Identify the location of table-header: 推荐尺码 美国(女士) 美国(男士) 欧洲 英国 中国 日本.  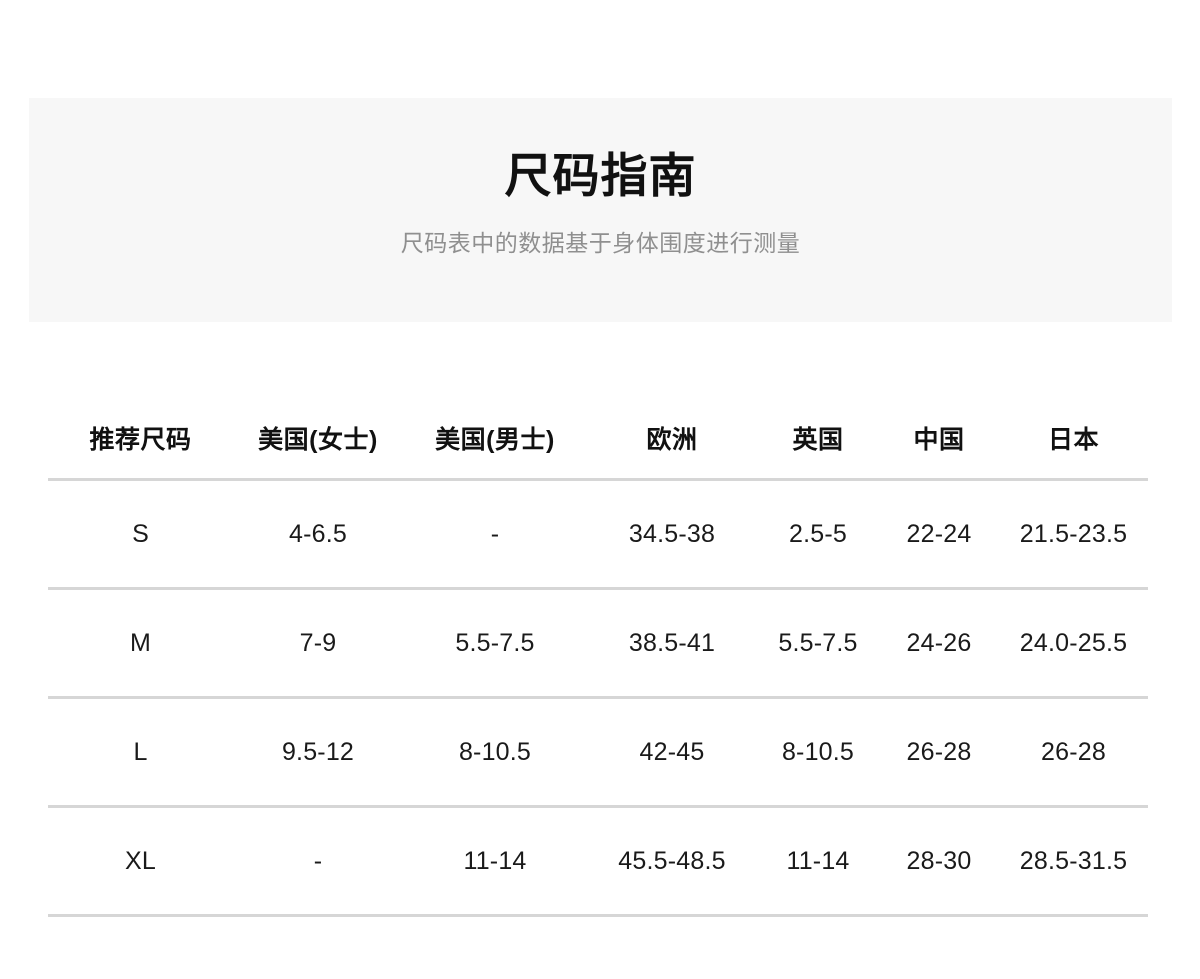
(598, 439).